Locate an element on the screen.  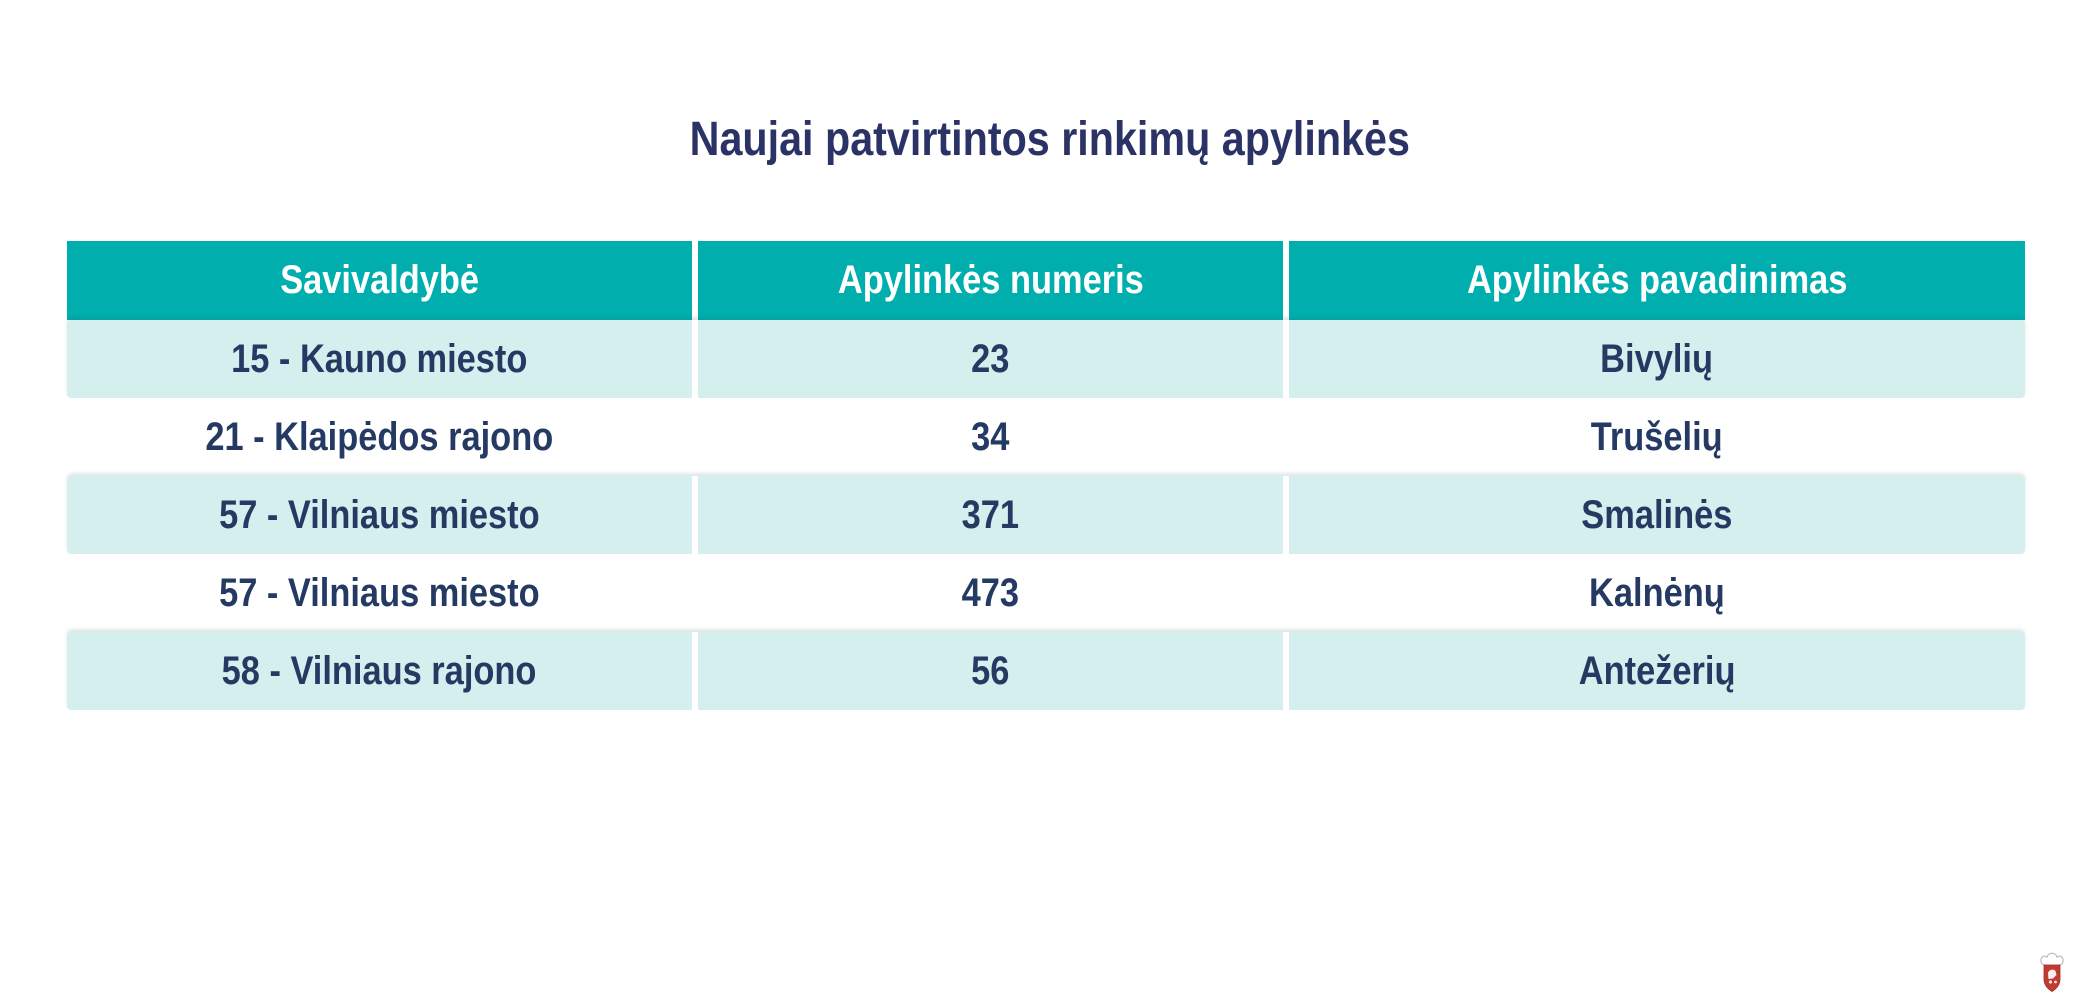
cell-apylinkes-numeris: 473 is located at coordinates (987, 593).